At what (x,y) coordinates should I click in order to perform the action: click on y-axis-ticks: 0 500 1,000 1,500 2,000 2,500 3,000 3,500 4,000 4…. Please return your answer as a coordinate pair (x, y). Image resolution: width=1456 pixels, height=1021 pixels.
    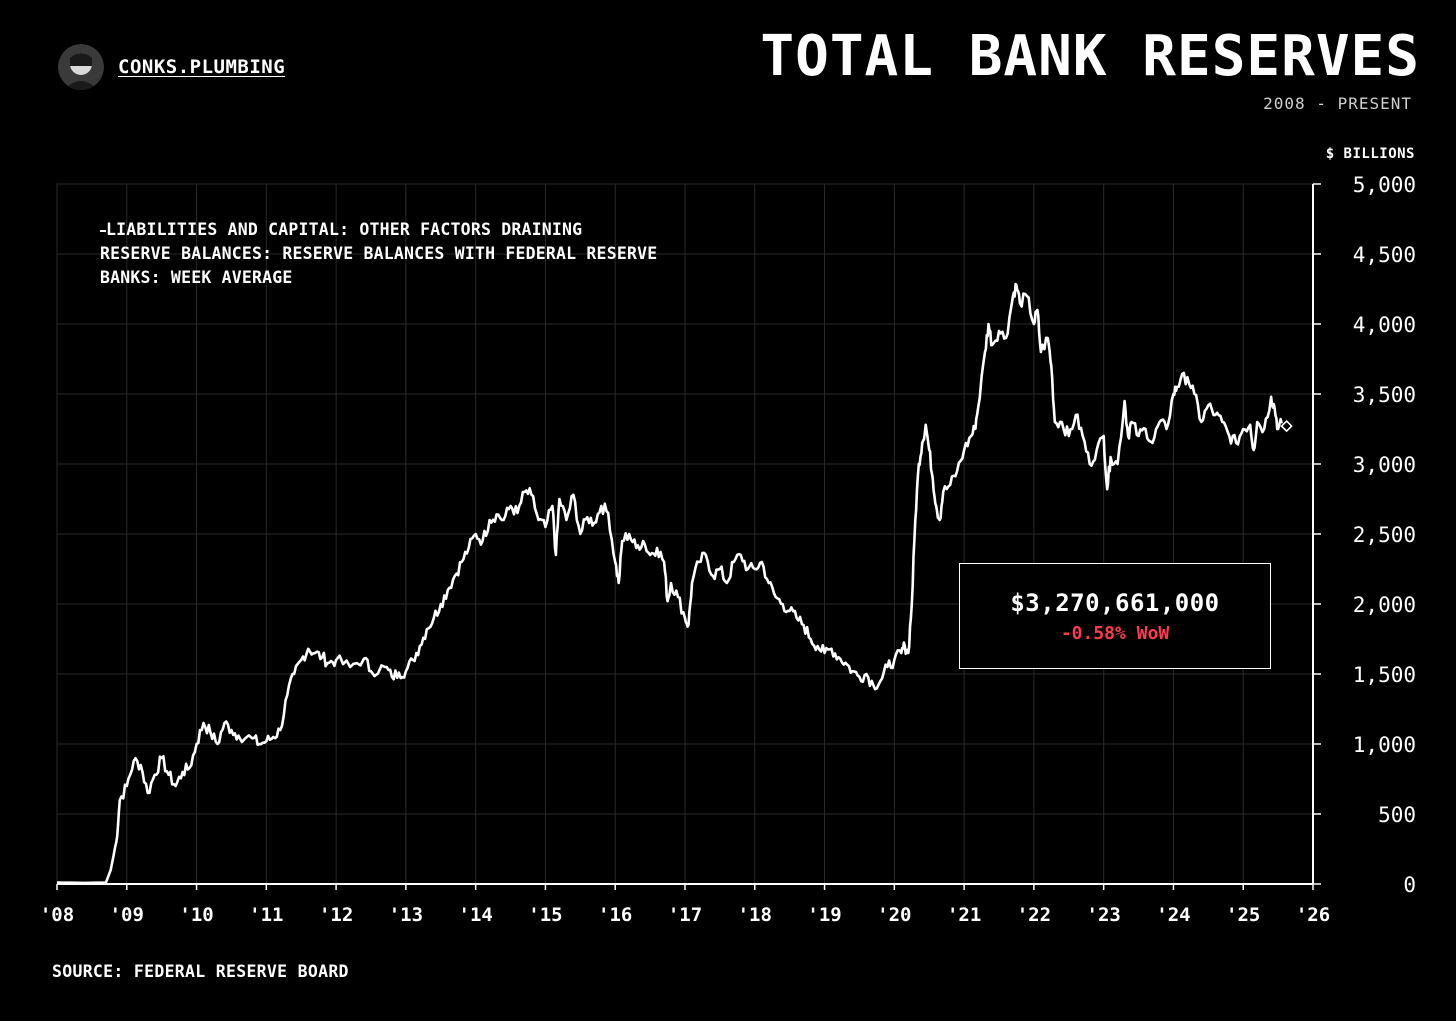
    Looking at the image, I should click on (1364, 535).